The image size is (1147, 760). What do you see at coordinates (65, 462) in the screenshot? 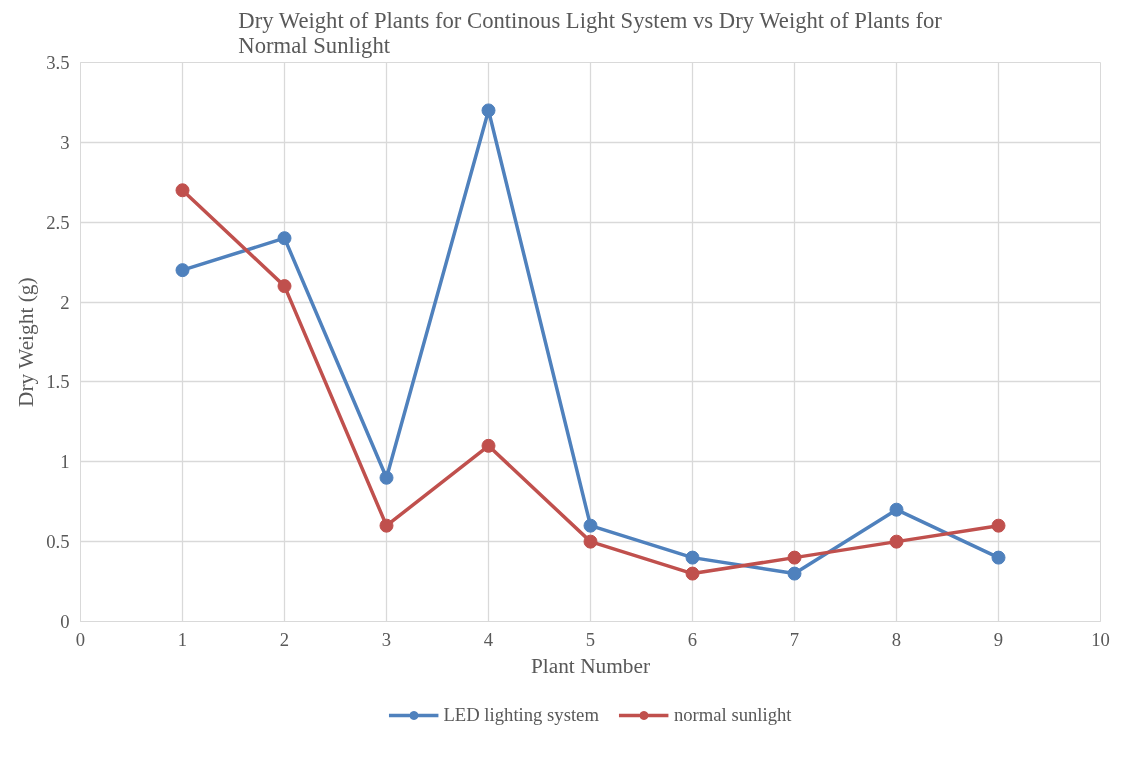
I see `y-tick-label: 1` at bounding box center [65, 462].